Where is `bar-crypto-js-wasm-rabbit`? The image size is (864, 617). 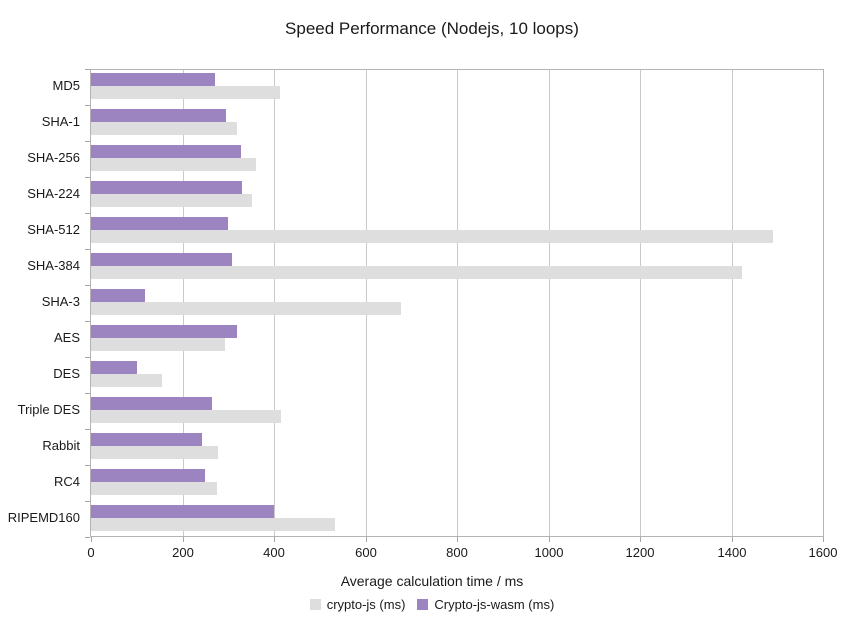
bar-crypto-js-wasm-rabbit is located at coordinates (146, 439).